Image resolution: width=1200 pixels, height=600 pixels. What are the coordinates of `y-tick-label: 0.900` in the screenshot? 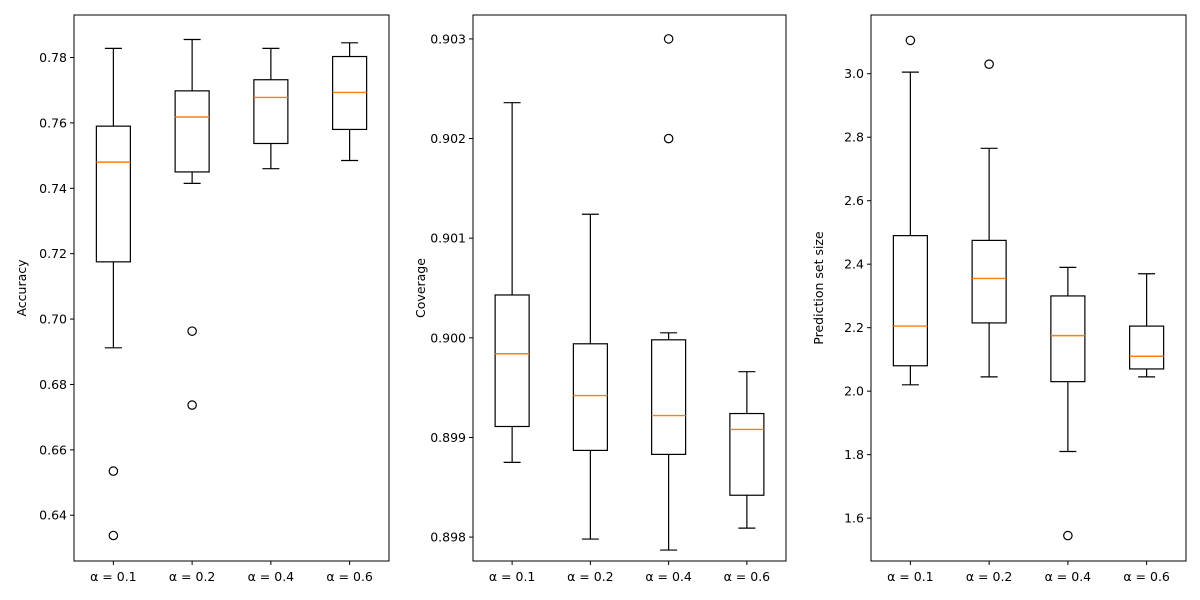 It's located at (448, 337).